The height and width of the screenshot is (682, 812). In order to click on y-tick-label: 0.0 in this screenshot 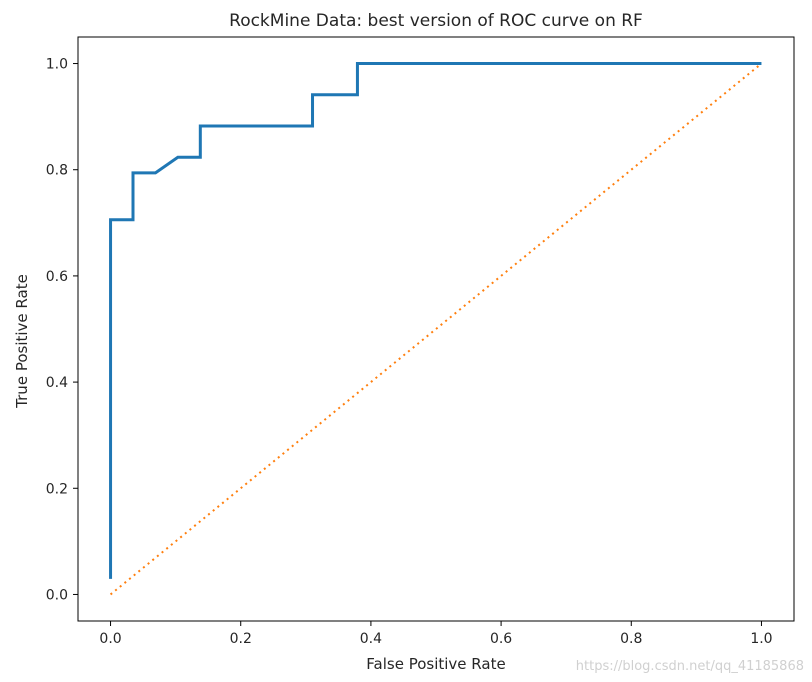, I will do `click(57, 595)`.